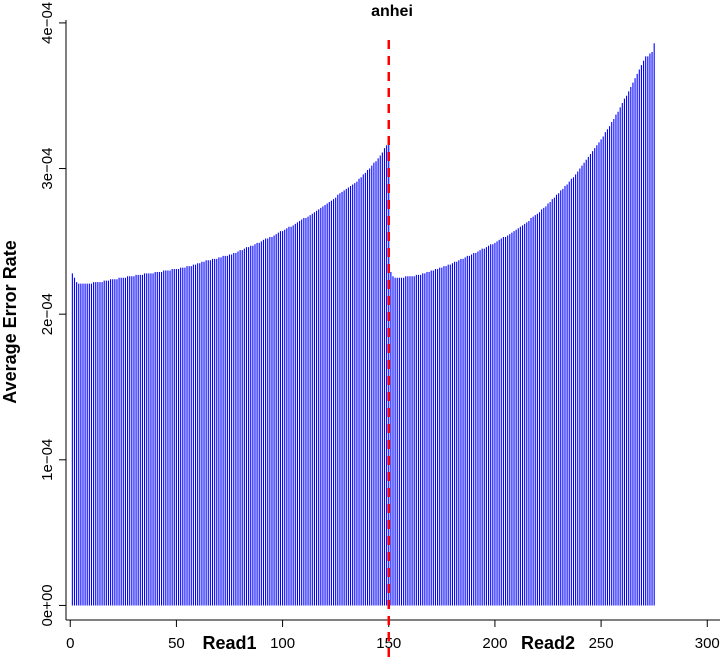 Image resolution: width=725 pixels, height=662 pixels. I want to click on x-tick-label: 300, so click(707, 643).